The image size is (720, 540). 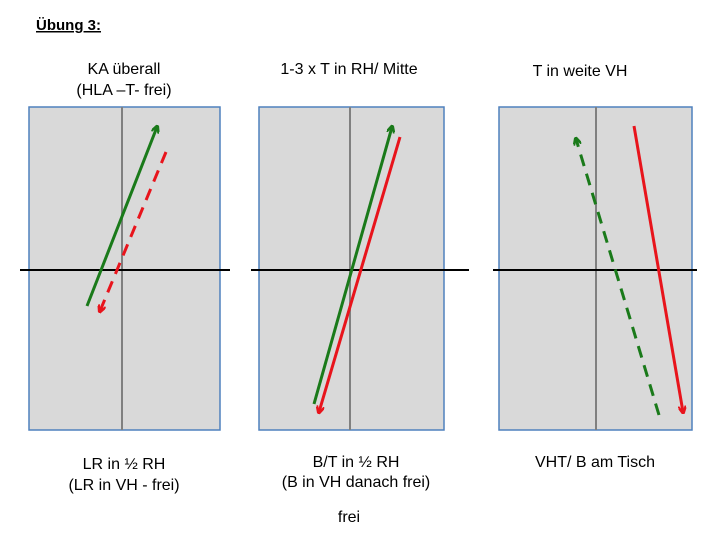 I want to click on bottom-label: VHT/ B am Tisch, so click(x=595, y=462).